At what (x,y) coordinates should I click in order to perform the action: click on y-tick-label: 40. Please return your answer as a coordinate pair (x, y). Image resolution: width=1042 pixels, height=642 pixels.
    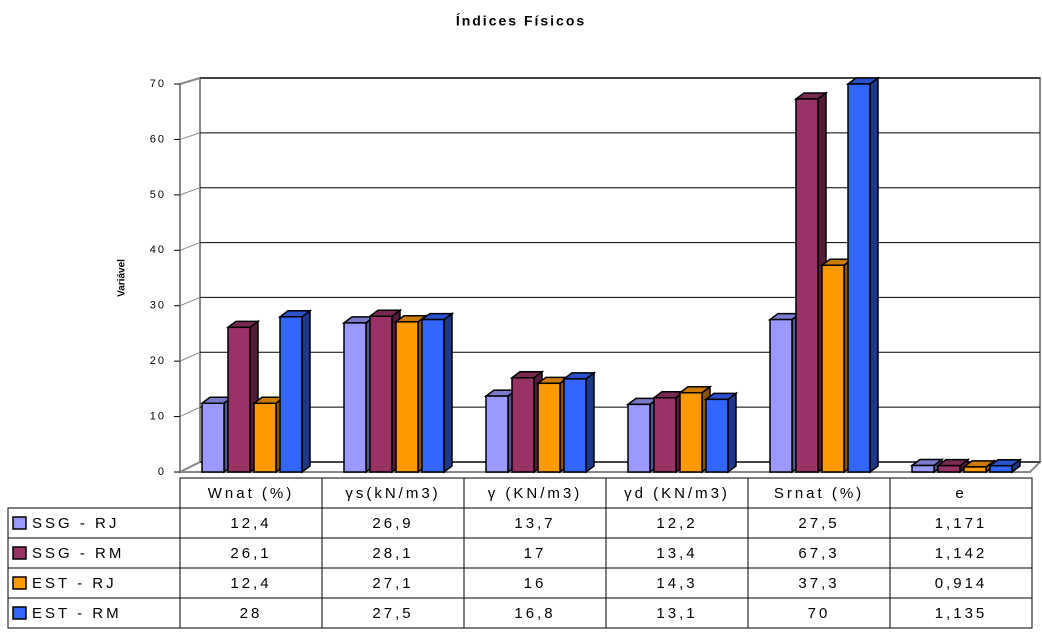
    Looking at the image, I should click on (158, 250).